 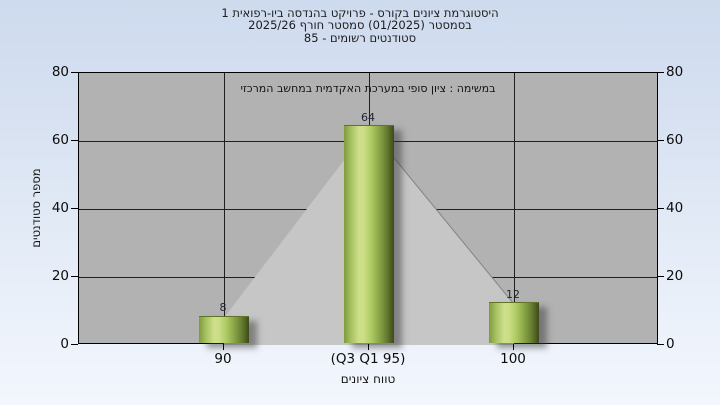 I want to click on y-tick-label-left: 40, so click(x=60, y=208).